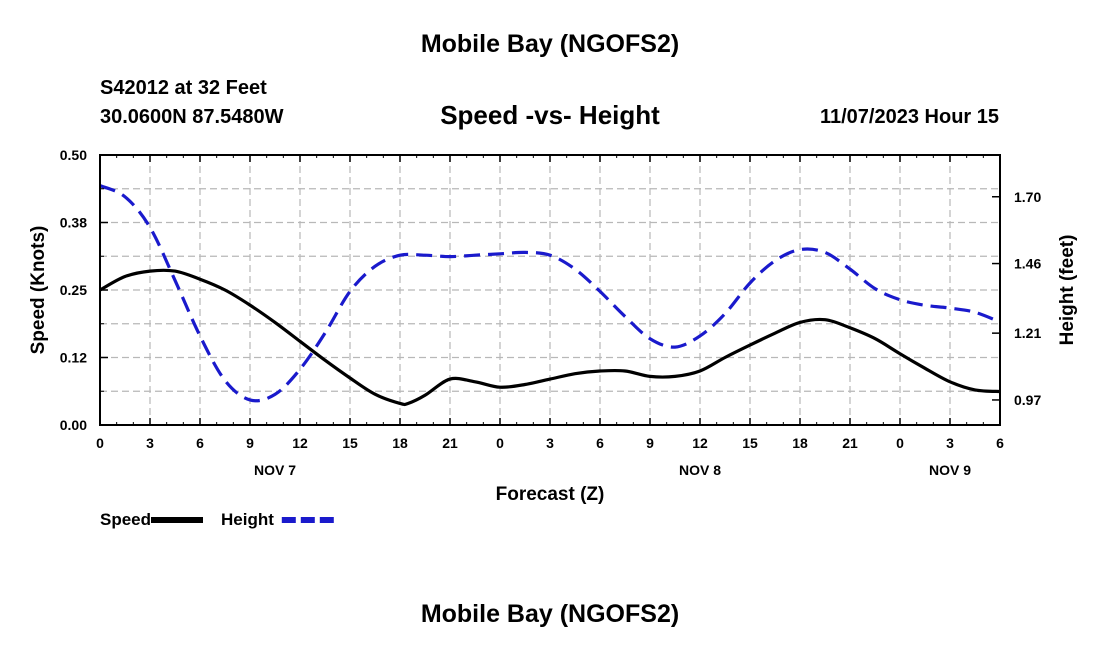 The height and width of the screenshot is (650, 1100). What do you see at coordinates (73, 425) in the screenshot?
I see `y-tick-label: 0.00` at bounding box center [73, 425].